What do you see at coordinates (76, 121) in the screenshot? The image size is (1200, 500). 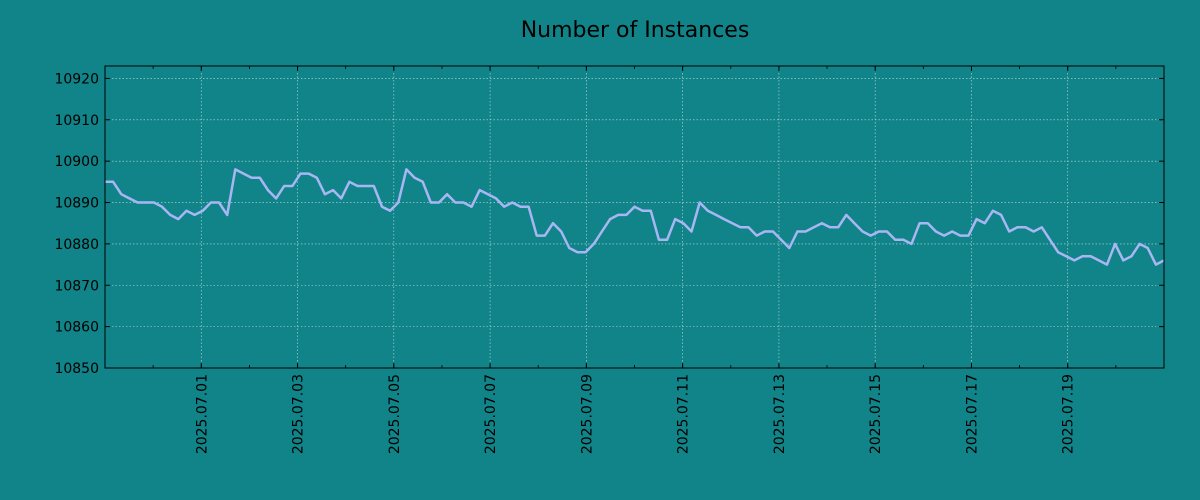 I see `y-tick-label: 10910` at bounding box center [76, 121].